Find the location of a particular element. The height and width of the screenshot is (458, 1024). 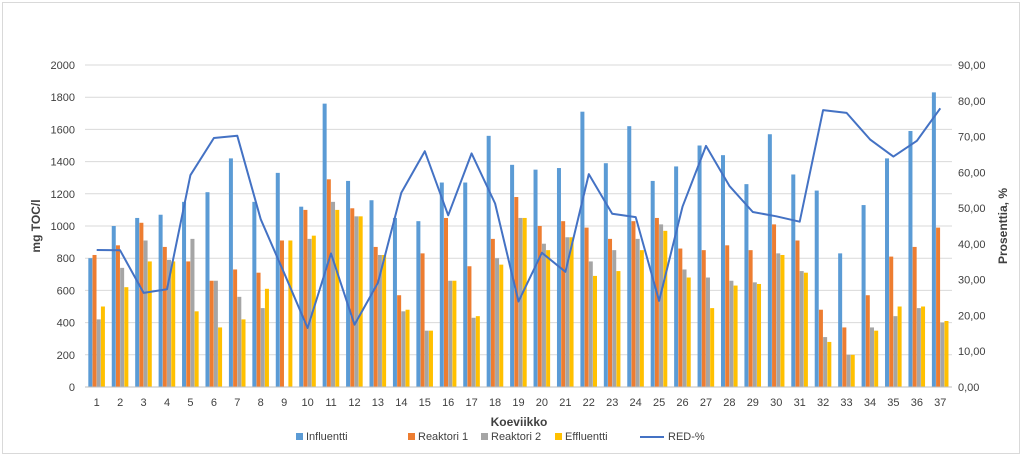

y2-tick-label: 80,00 is located at coordinates (972, 102).